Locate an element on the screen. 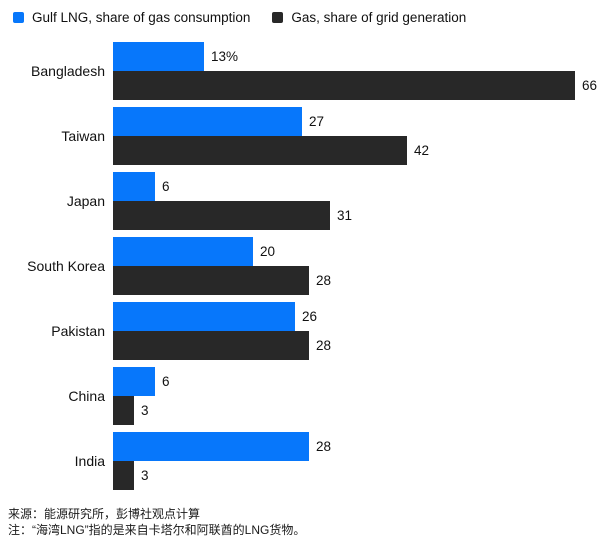 Image resolution: width=607 pixels, height=549 pixels. bar-group: 28 3 is located at coordinates (360, 461).